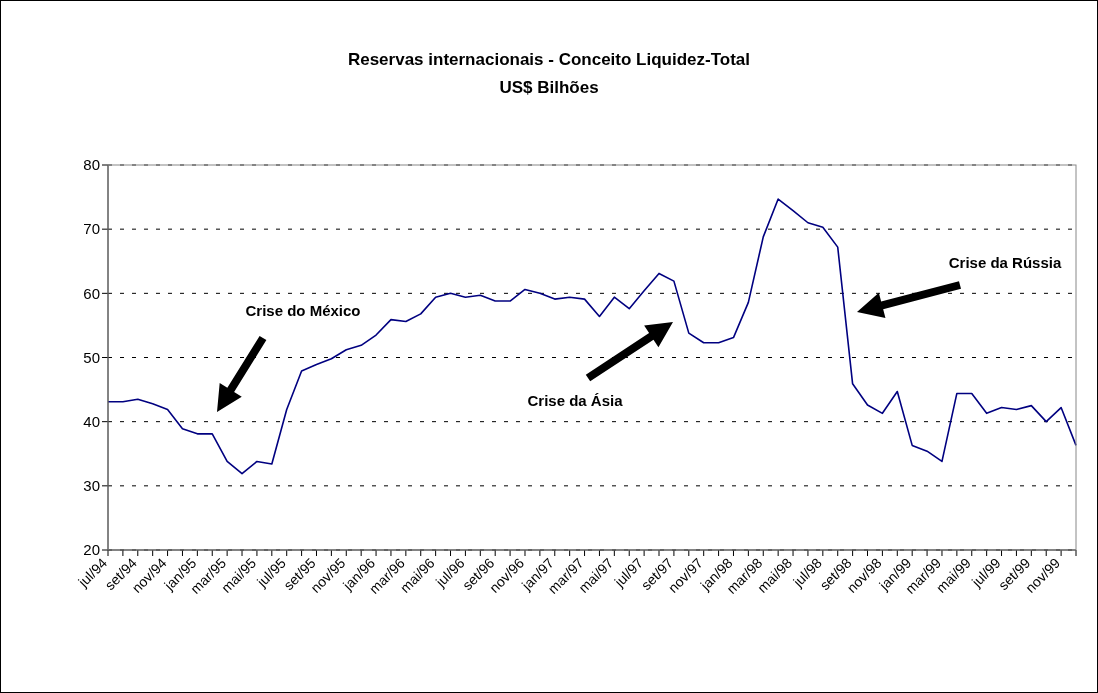  Describe the element at coordinates (91, 229) in the screenshot. I see `y-tick-label: 70` at that location.